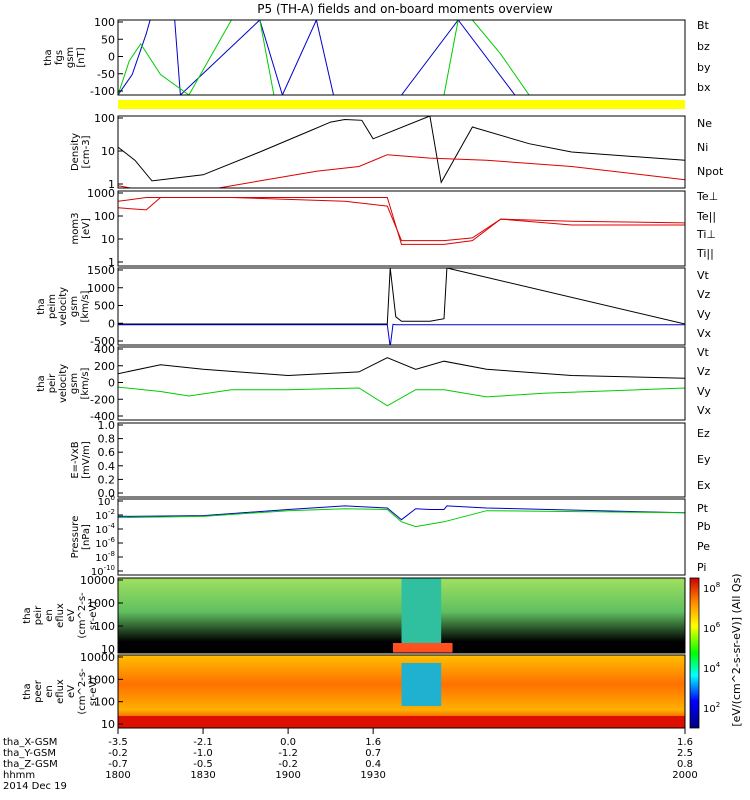  I want to click on footer-tick-hhmm: 2000, so click(684, 775).